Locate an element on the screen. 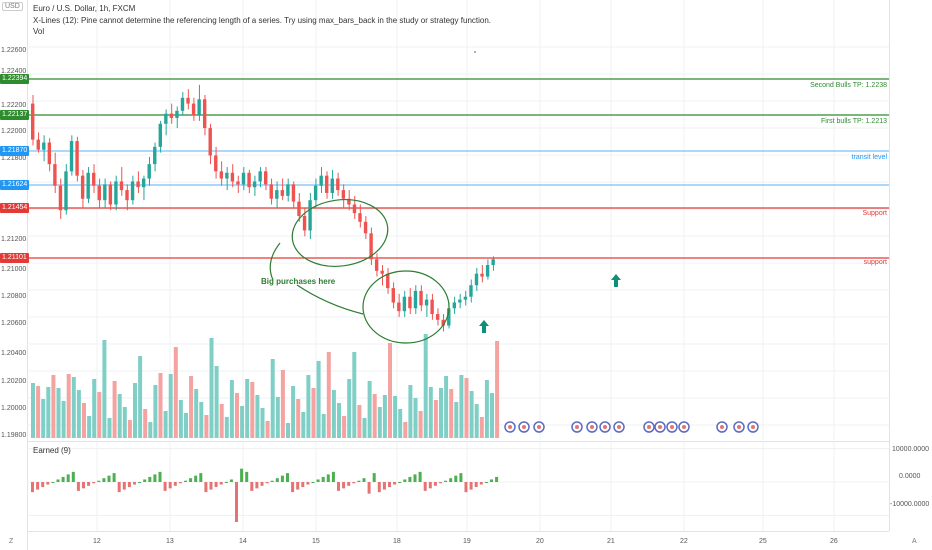  time-axis-label: 18 is located at coordinates (397, 541).